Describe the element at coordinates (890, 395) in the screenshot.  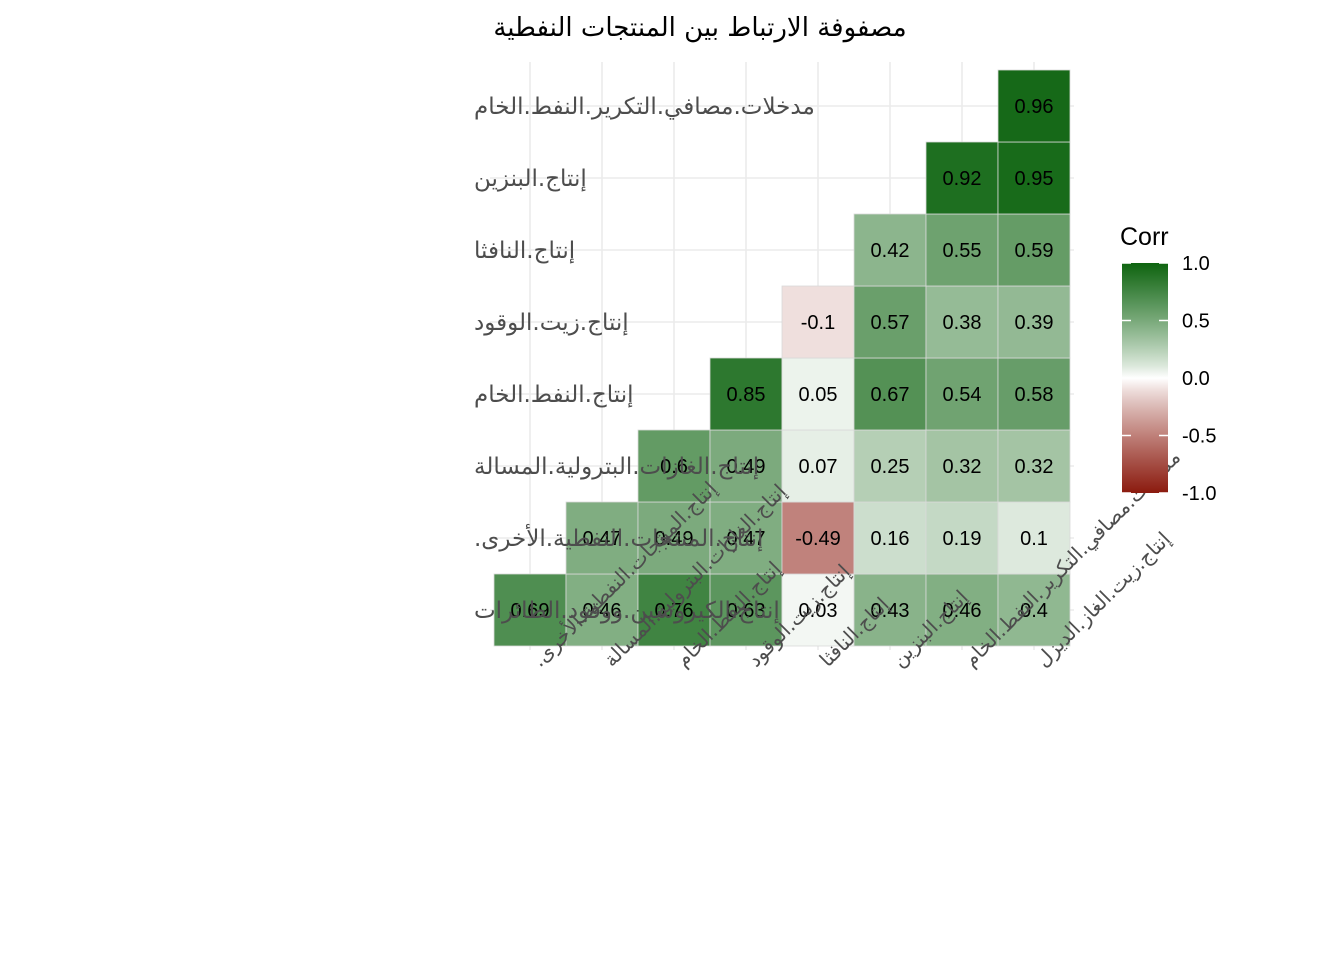
I see `cell-value-label: 0.67` at that location.